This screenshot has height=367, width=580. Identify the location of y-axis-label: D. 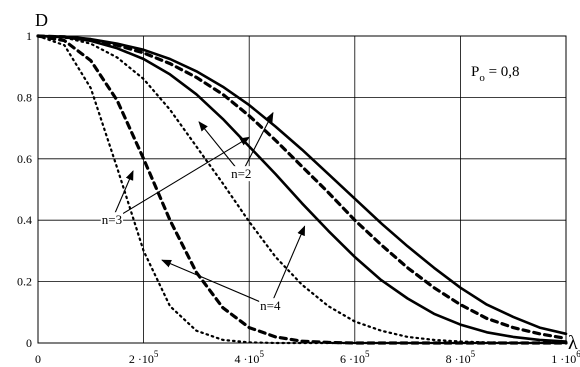
(41, 20).